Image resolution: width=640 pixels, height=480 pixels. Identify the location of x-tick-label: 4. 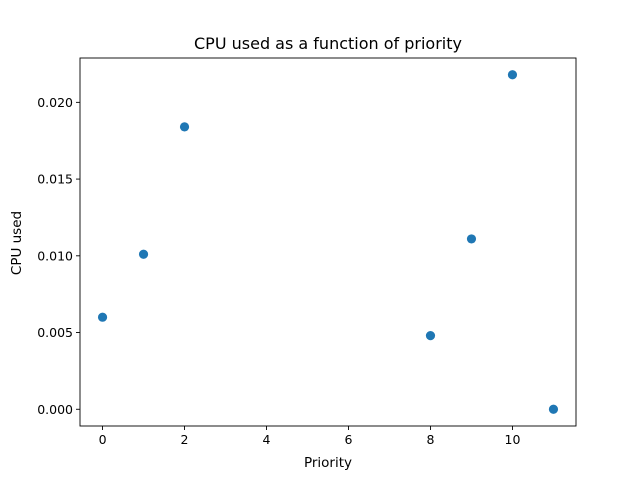
(267, 439).